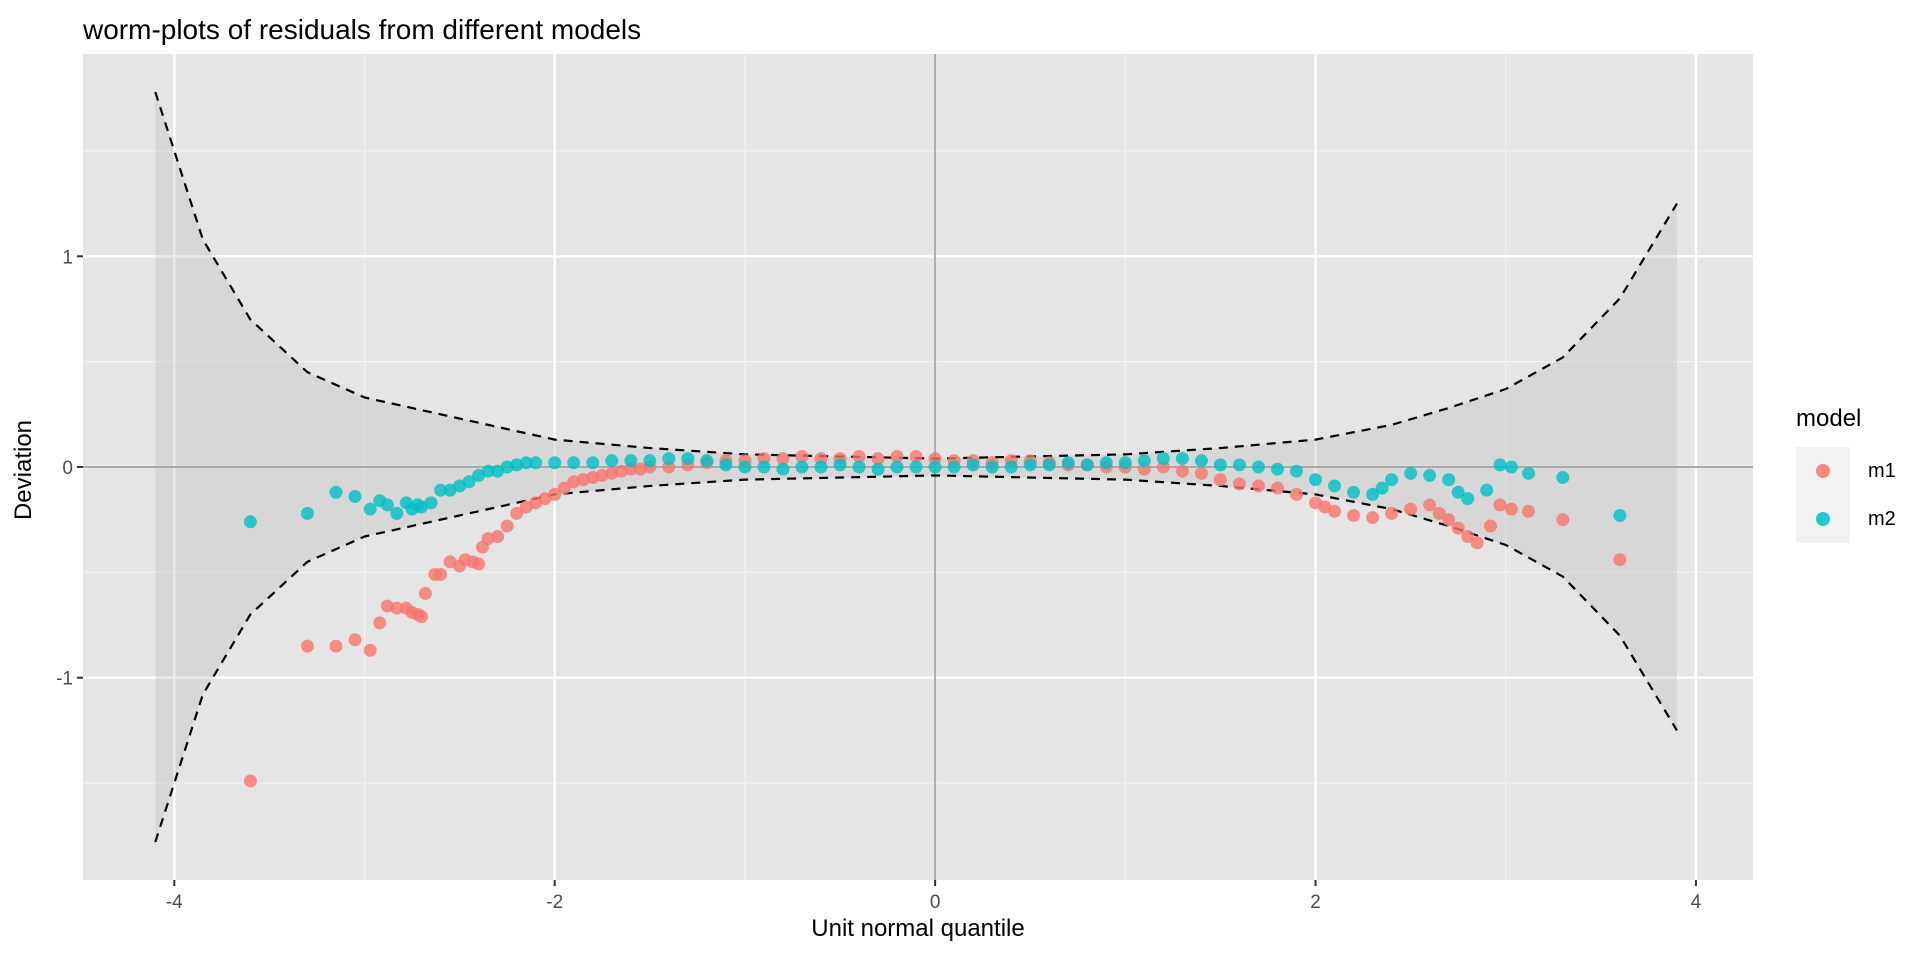 The image size is (1920, 960). Describe the element at coordinates (1882, 518) in the screenshot. I see `legend-label-m2: m2` at that location.